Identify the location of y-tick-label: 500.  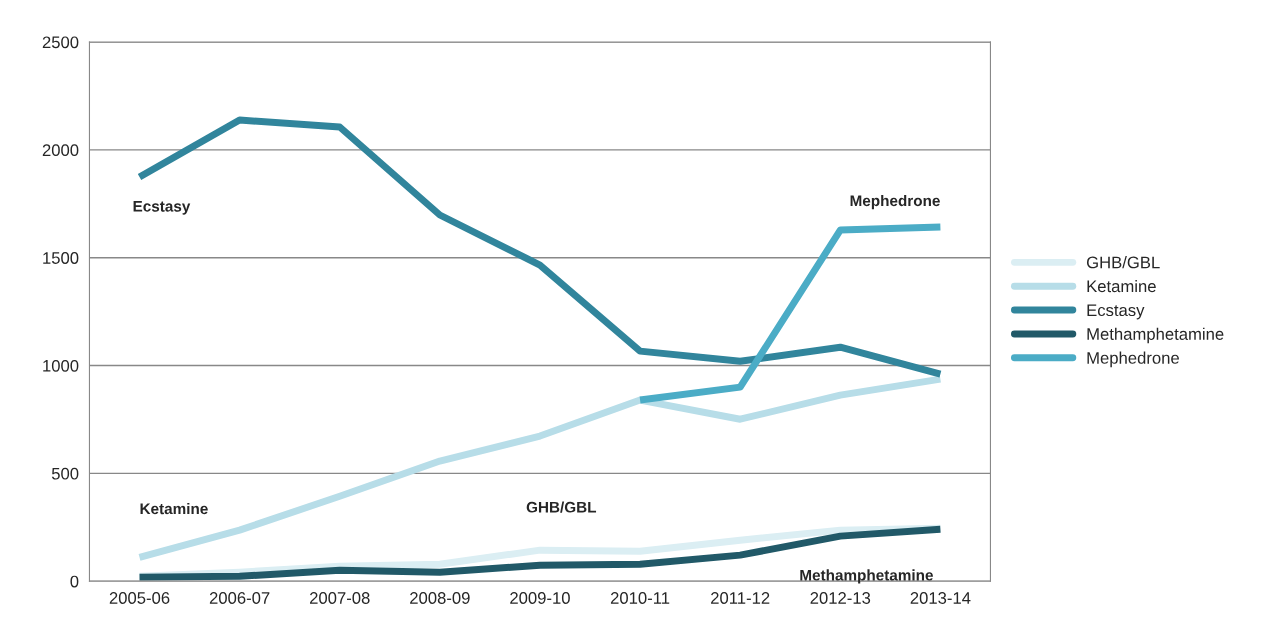
(65, 473).